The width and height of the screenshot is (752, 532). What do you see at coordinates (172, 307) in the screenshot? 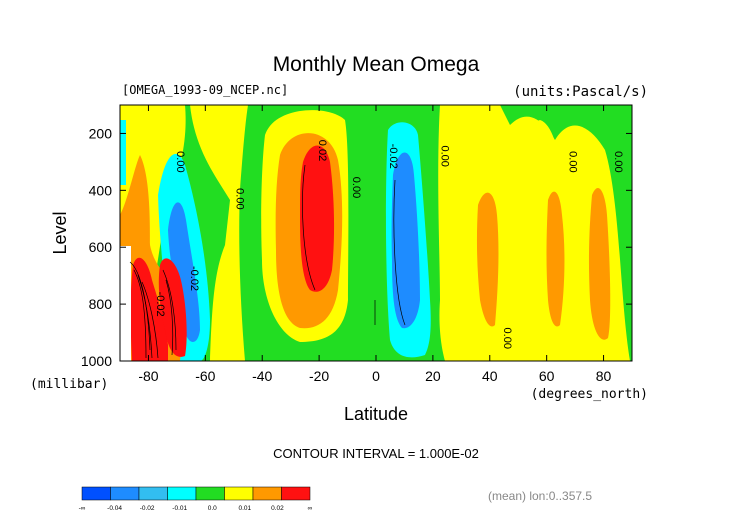
I see `red-region-polar-b` at bounding box center [172, 307].